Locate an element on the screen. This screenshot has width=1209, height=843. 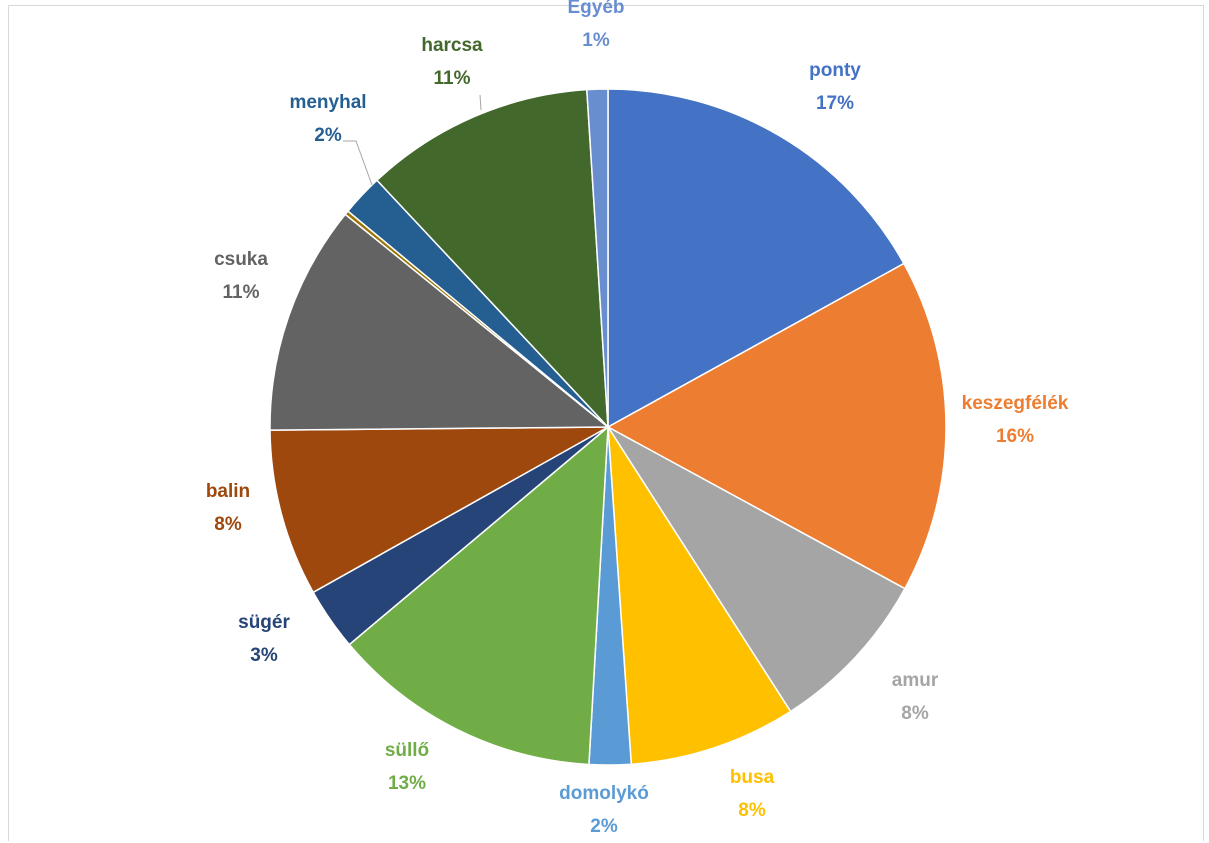
data-label-percent: 3% is located at coordinates (264, 655).